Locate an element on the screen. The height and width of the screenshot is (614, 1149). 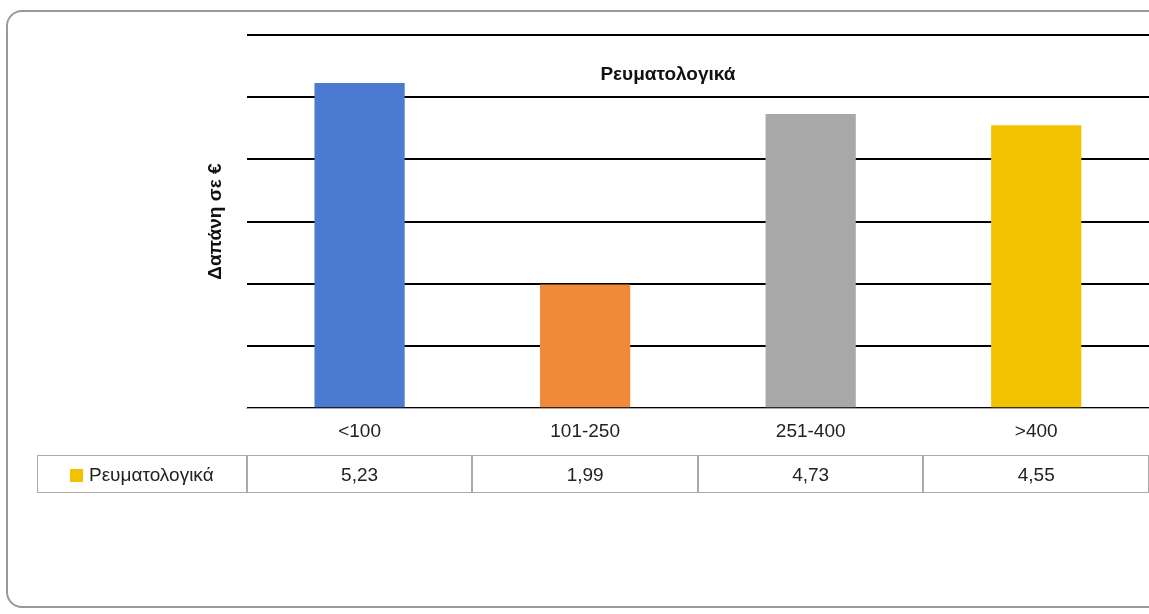
x-tick-label: >400 is located at coordinates (1036, 430).